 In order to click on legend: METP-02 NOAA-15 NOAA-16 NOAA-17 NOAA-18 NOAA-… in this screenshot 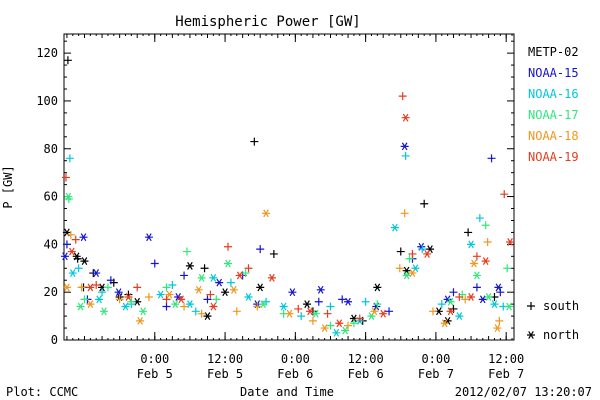, I will do `click(553, 193)`.